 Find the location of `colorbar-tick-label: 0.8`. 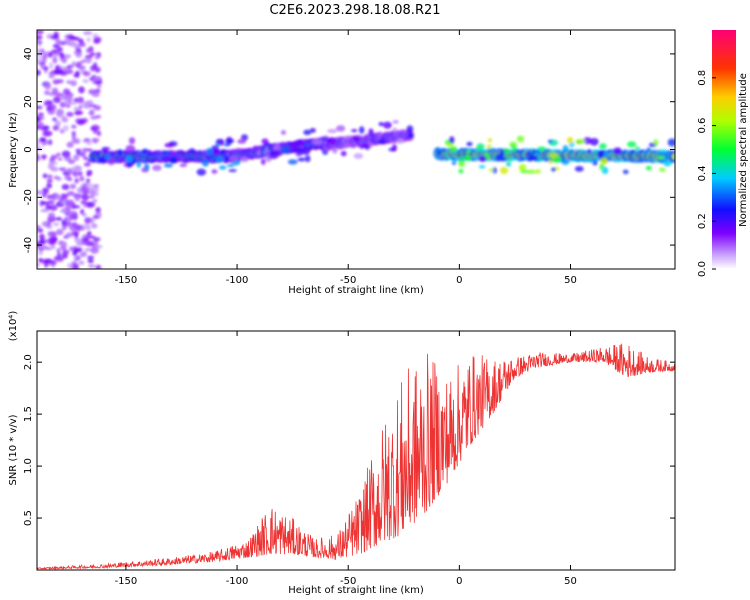

colorbar-tick-label: 0.8 is located at coordinates (702, 78).